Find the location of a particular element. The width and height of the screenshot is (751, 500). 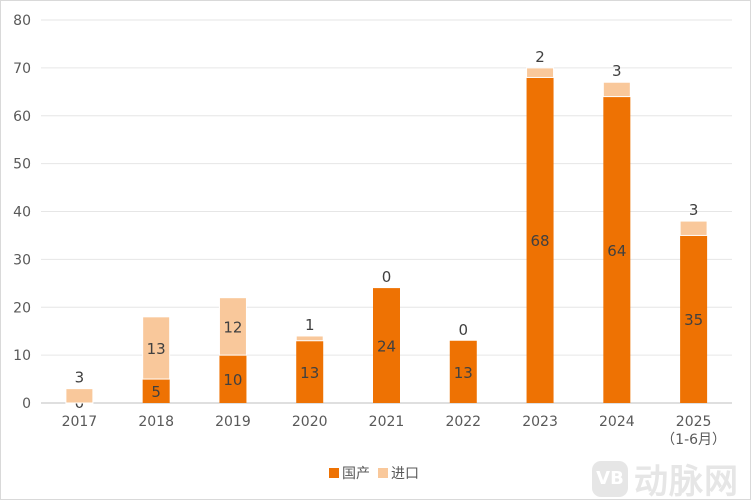

x-tick-label: 2019 is located at coordinates (233, 422).